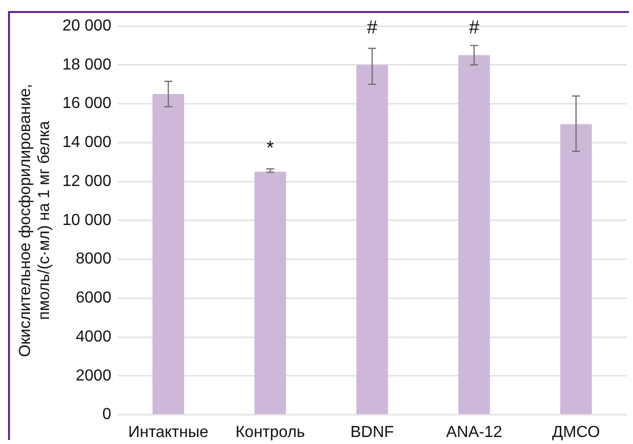  I want to click on x-tick-label: Интактные, so click(168, 432).